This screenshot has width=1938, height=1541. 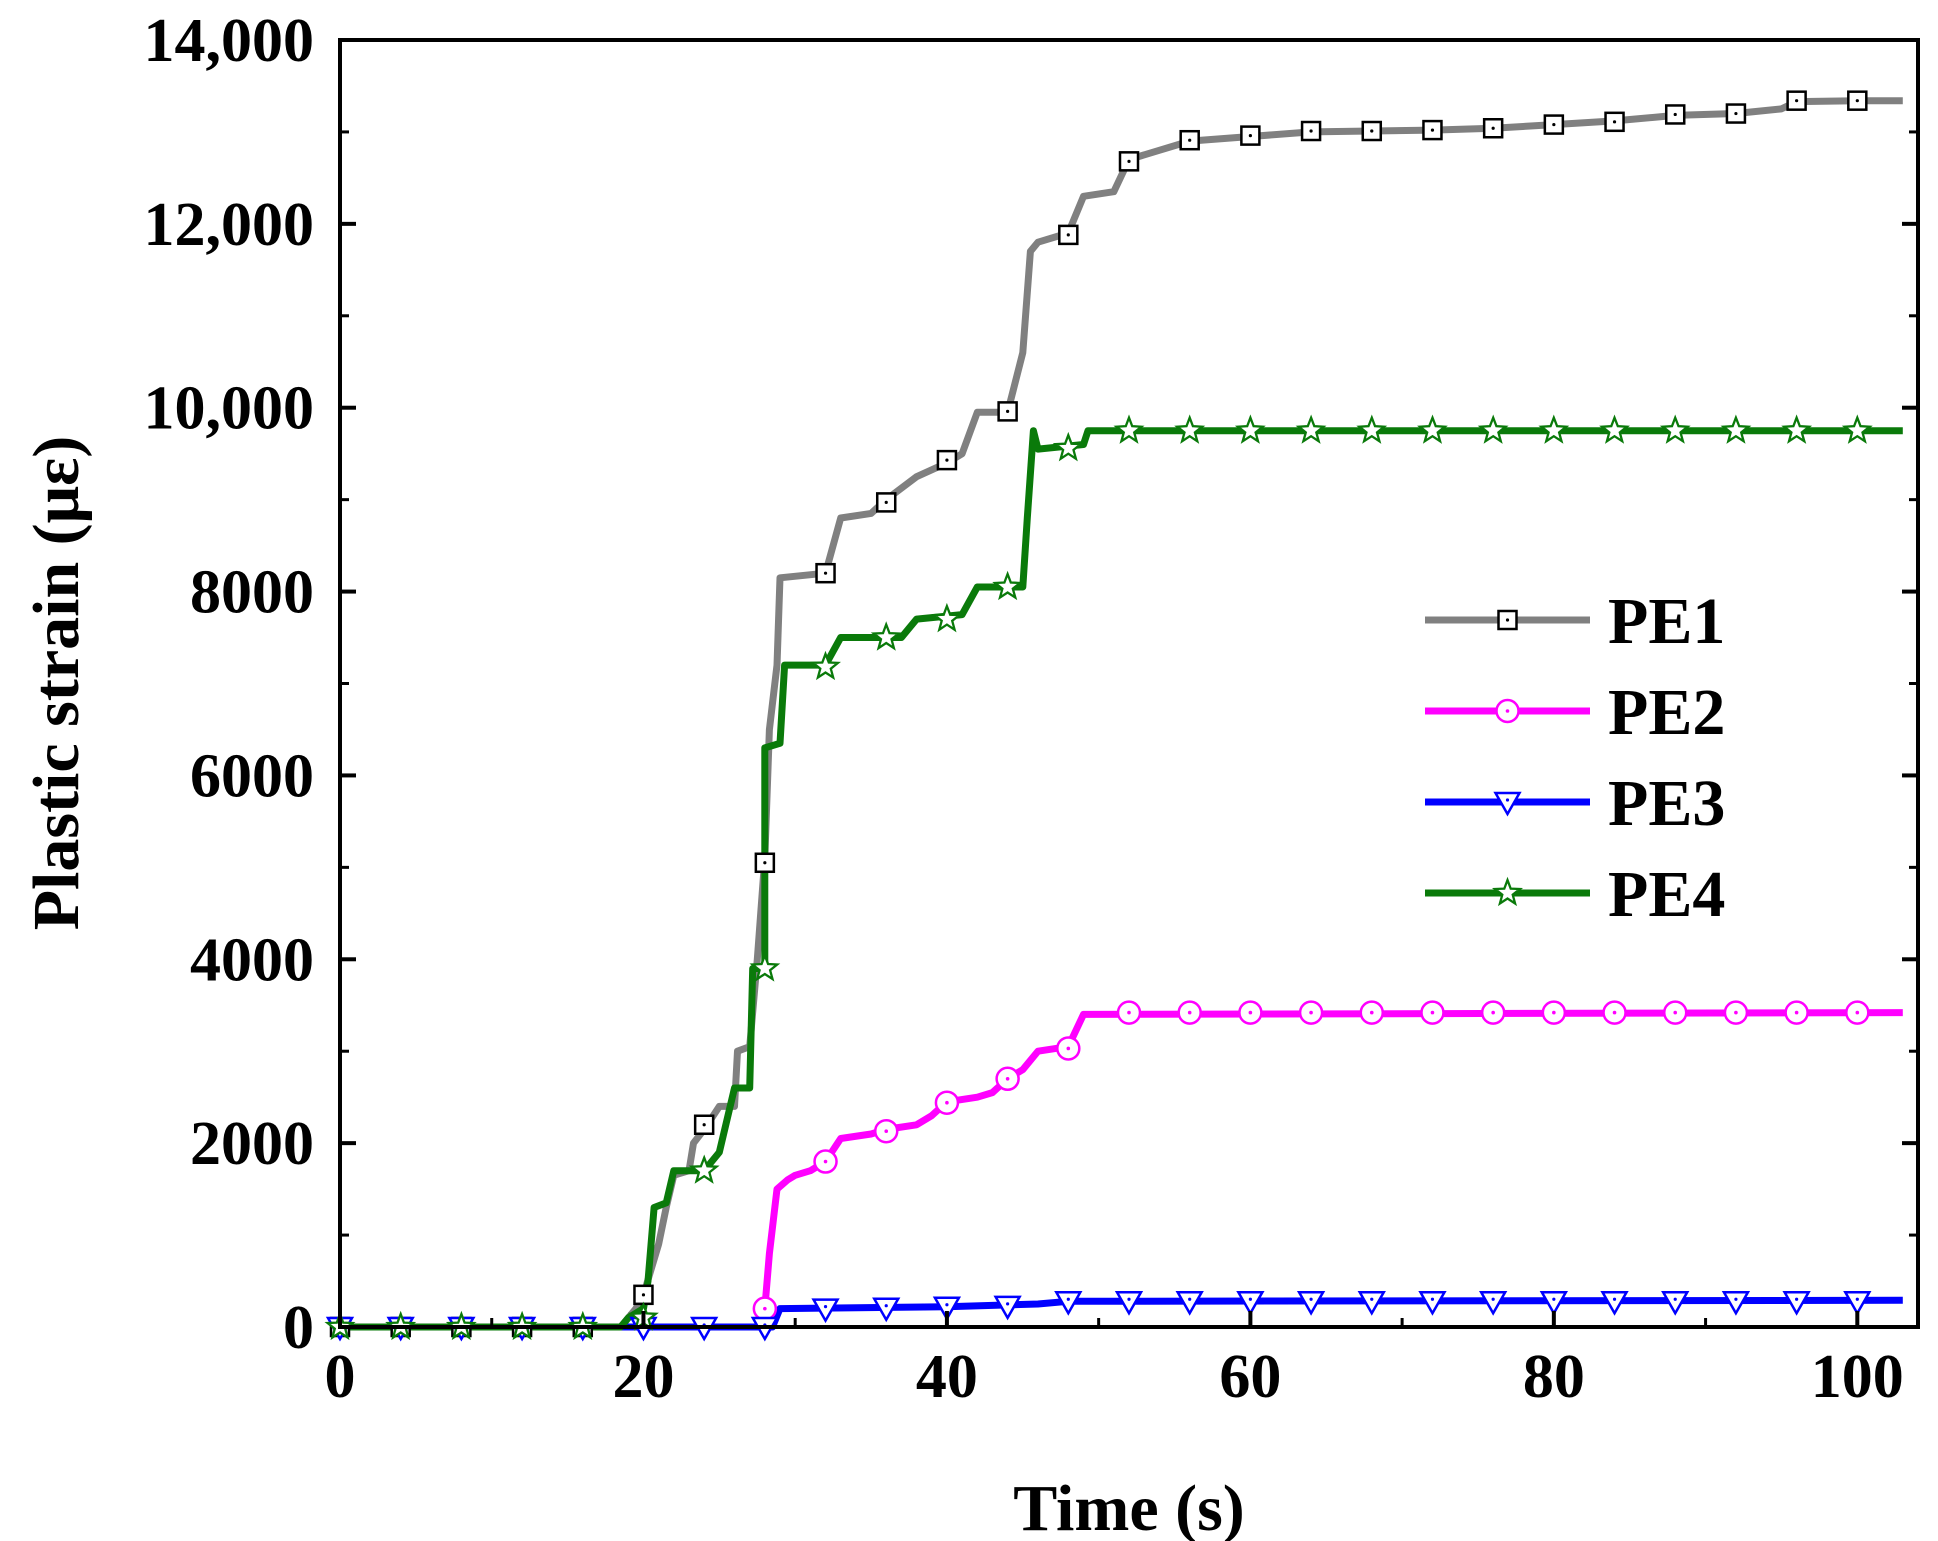 I want to click on legend-entry-pe2: PE2, so click(x=1575, y=712).